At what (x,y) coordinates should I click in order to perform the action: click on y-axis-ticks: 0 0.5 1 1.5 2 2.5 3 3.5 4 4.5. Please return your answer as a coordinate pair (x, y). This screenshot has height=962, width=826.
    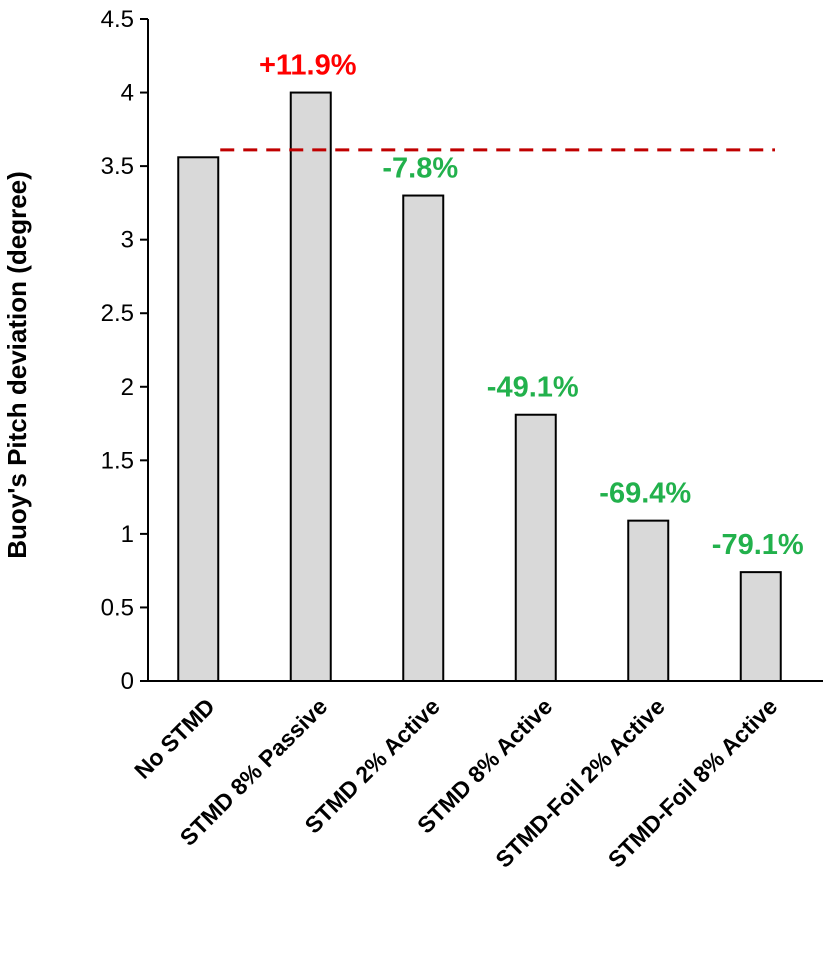
    Looking at the image, I should click on (124, 350).